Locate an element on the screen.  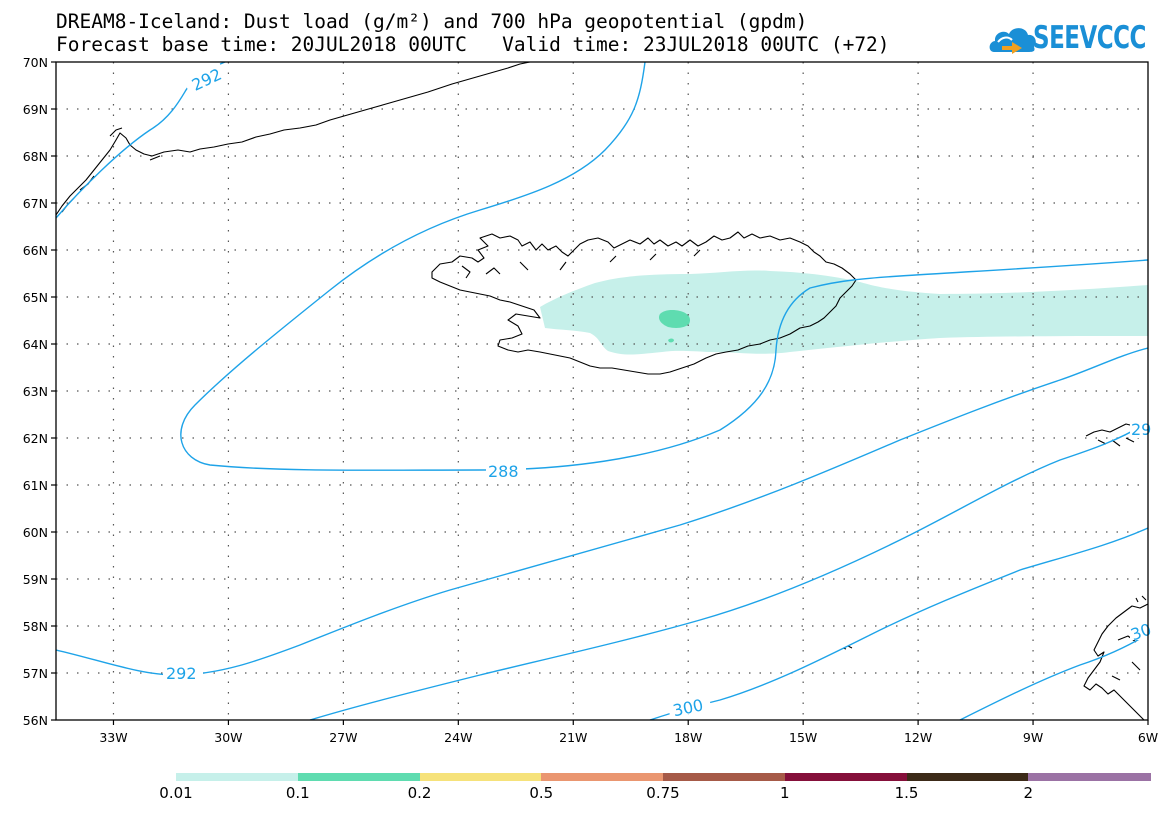
lat-label: 58N is located at coordinates (35, 626).